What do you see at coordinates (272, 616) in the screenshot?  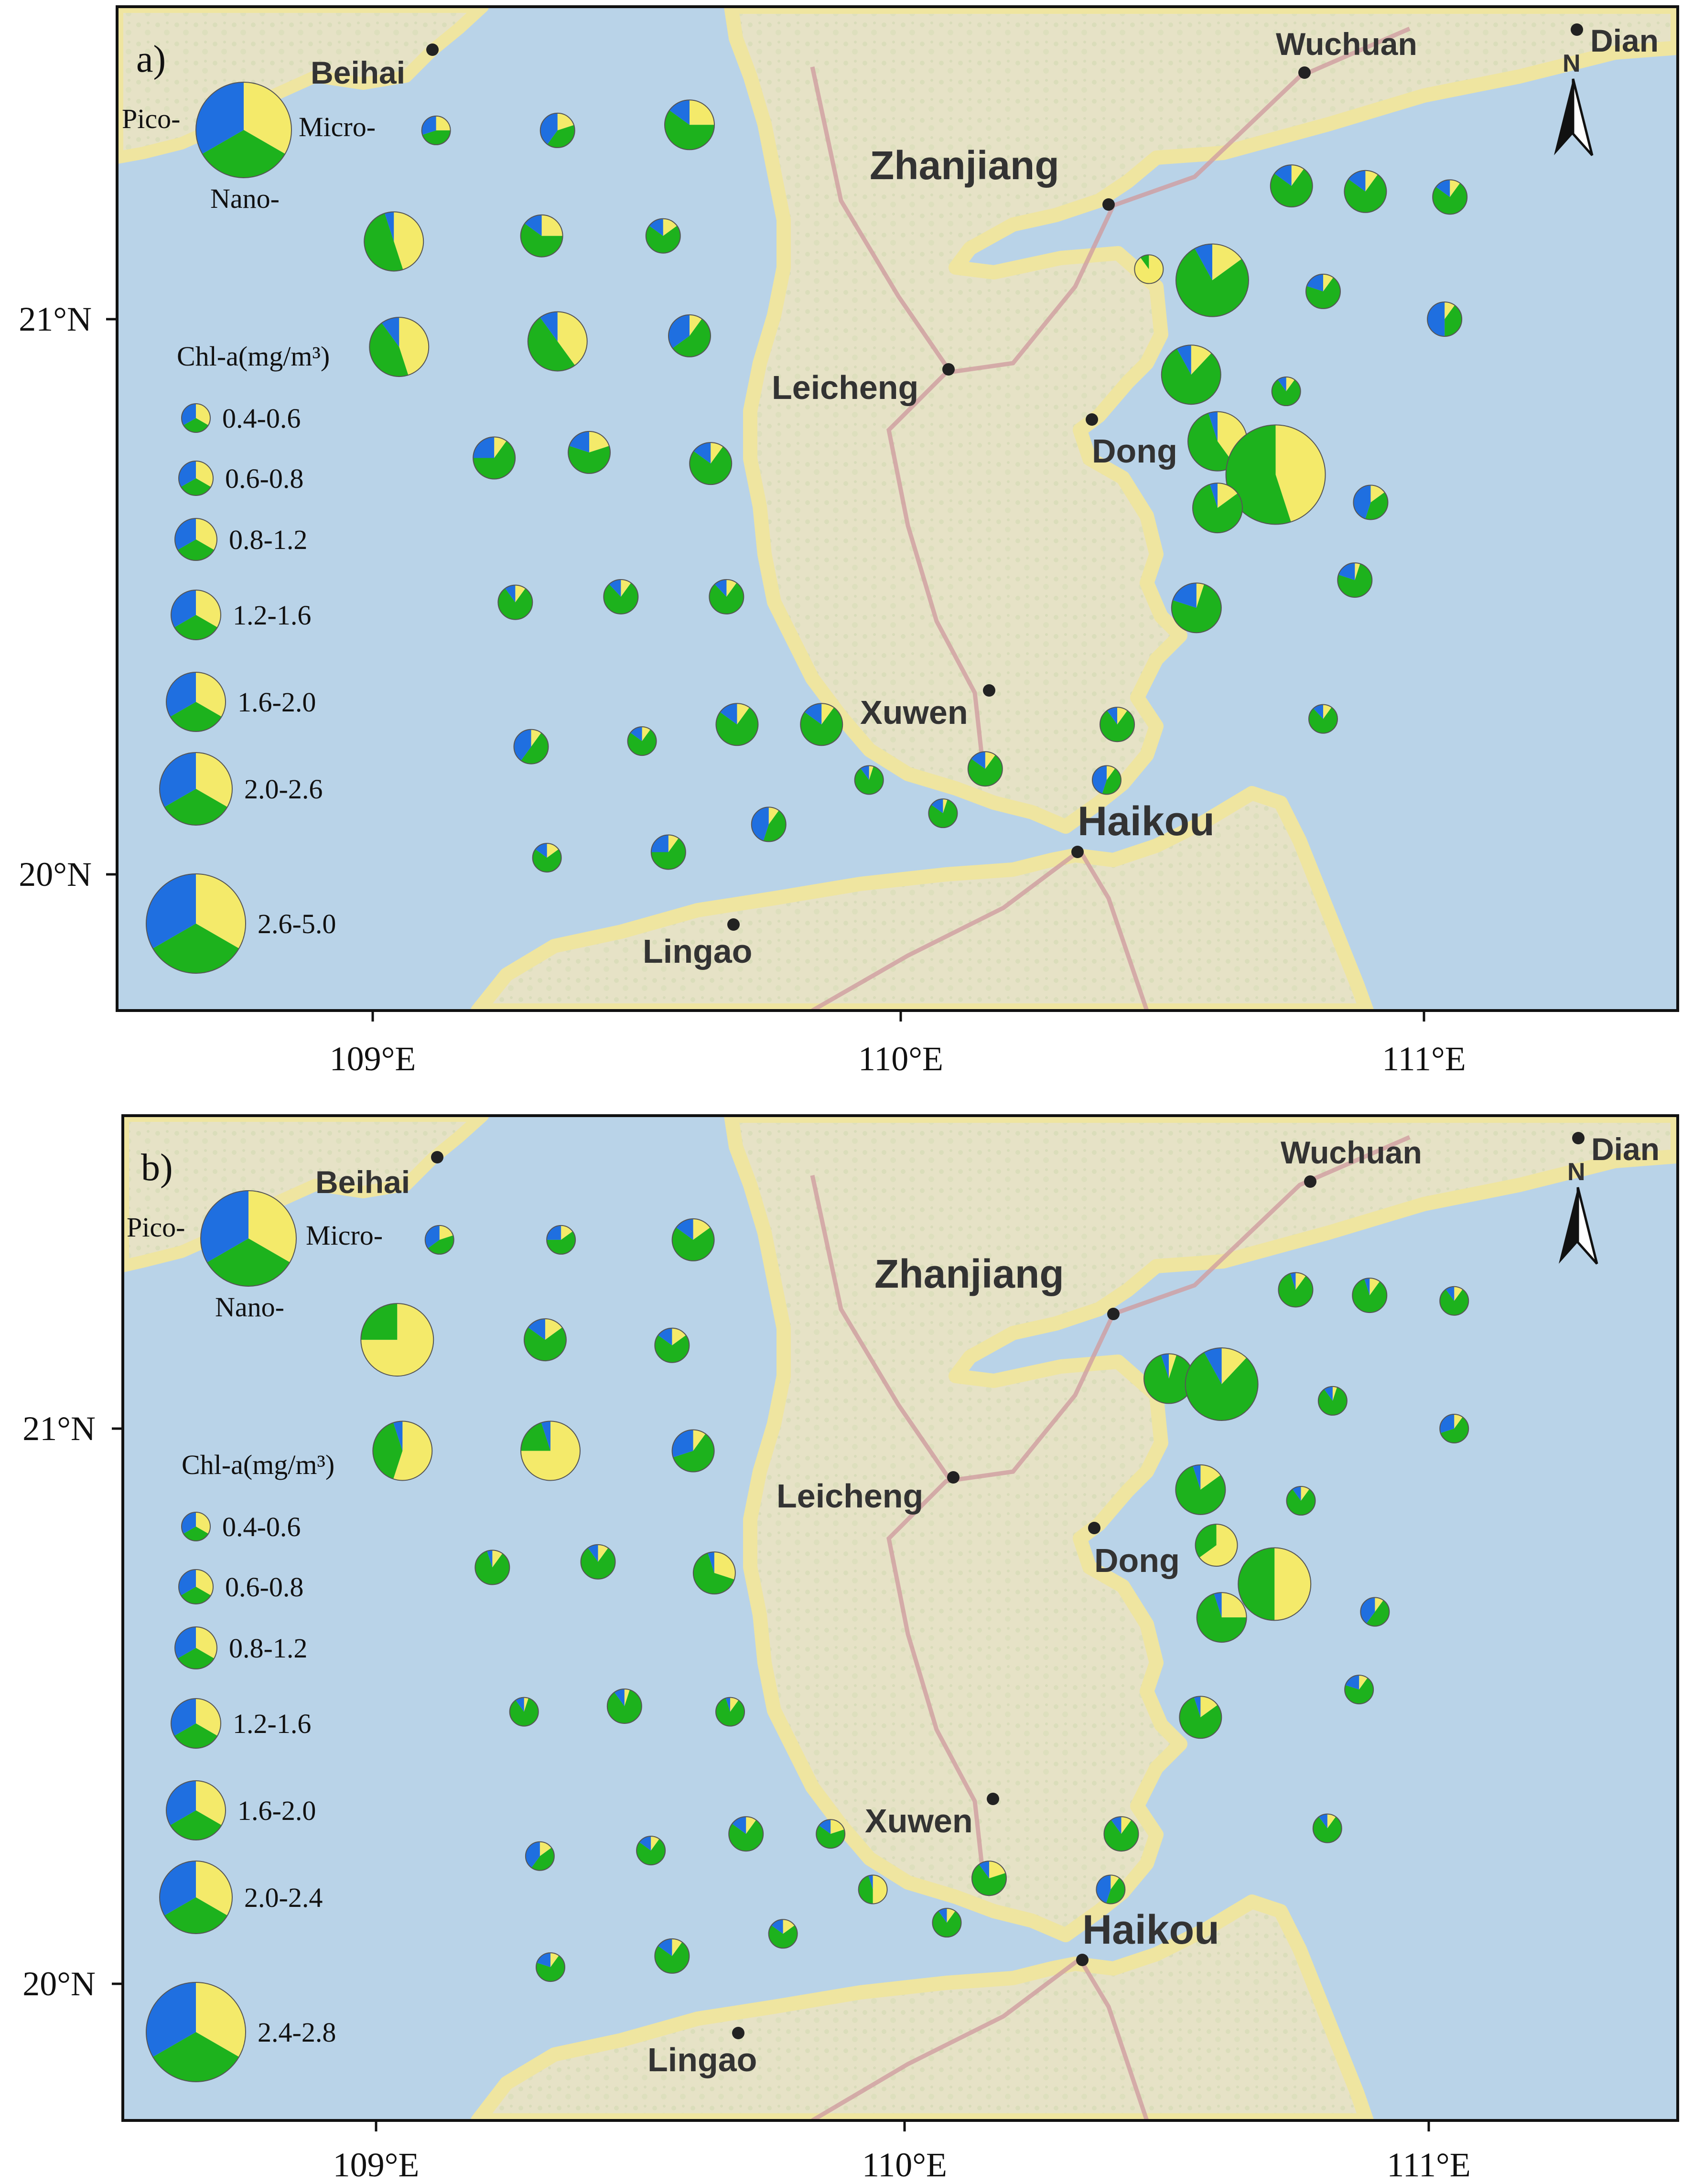 I see `legend-size-label: 1.2-1.6` at bounding box center [272, 616].